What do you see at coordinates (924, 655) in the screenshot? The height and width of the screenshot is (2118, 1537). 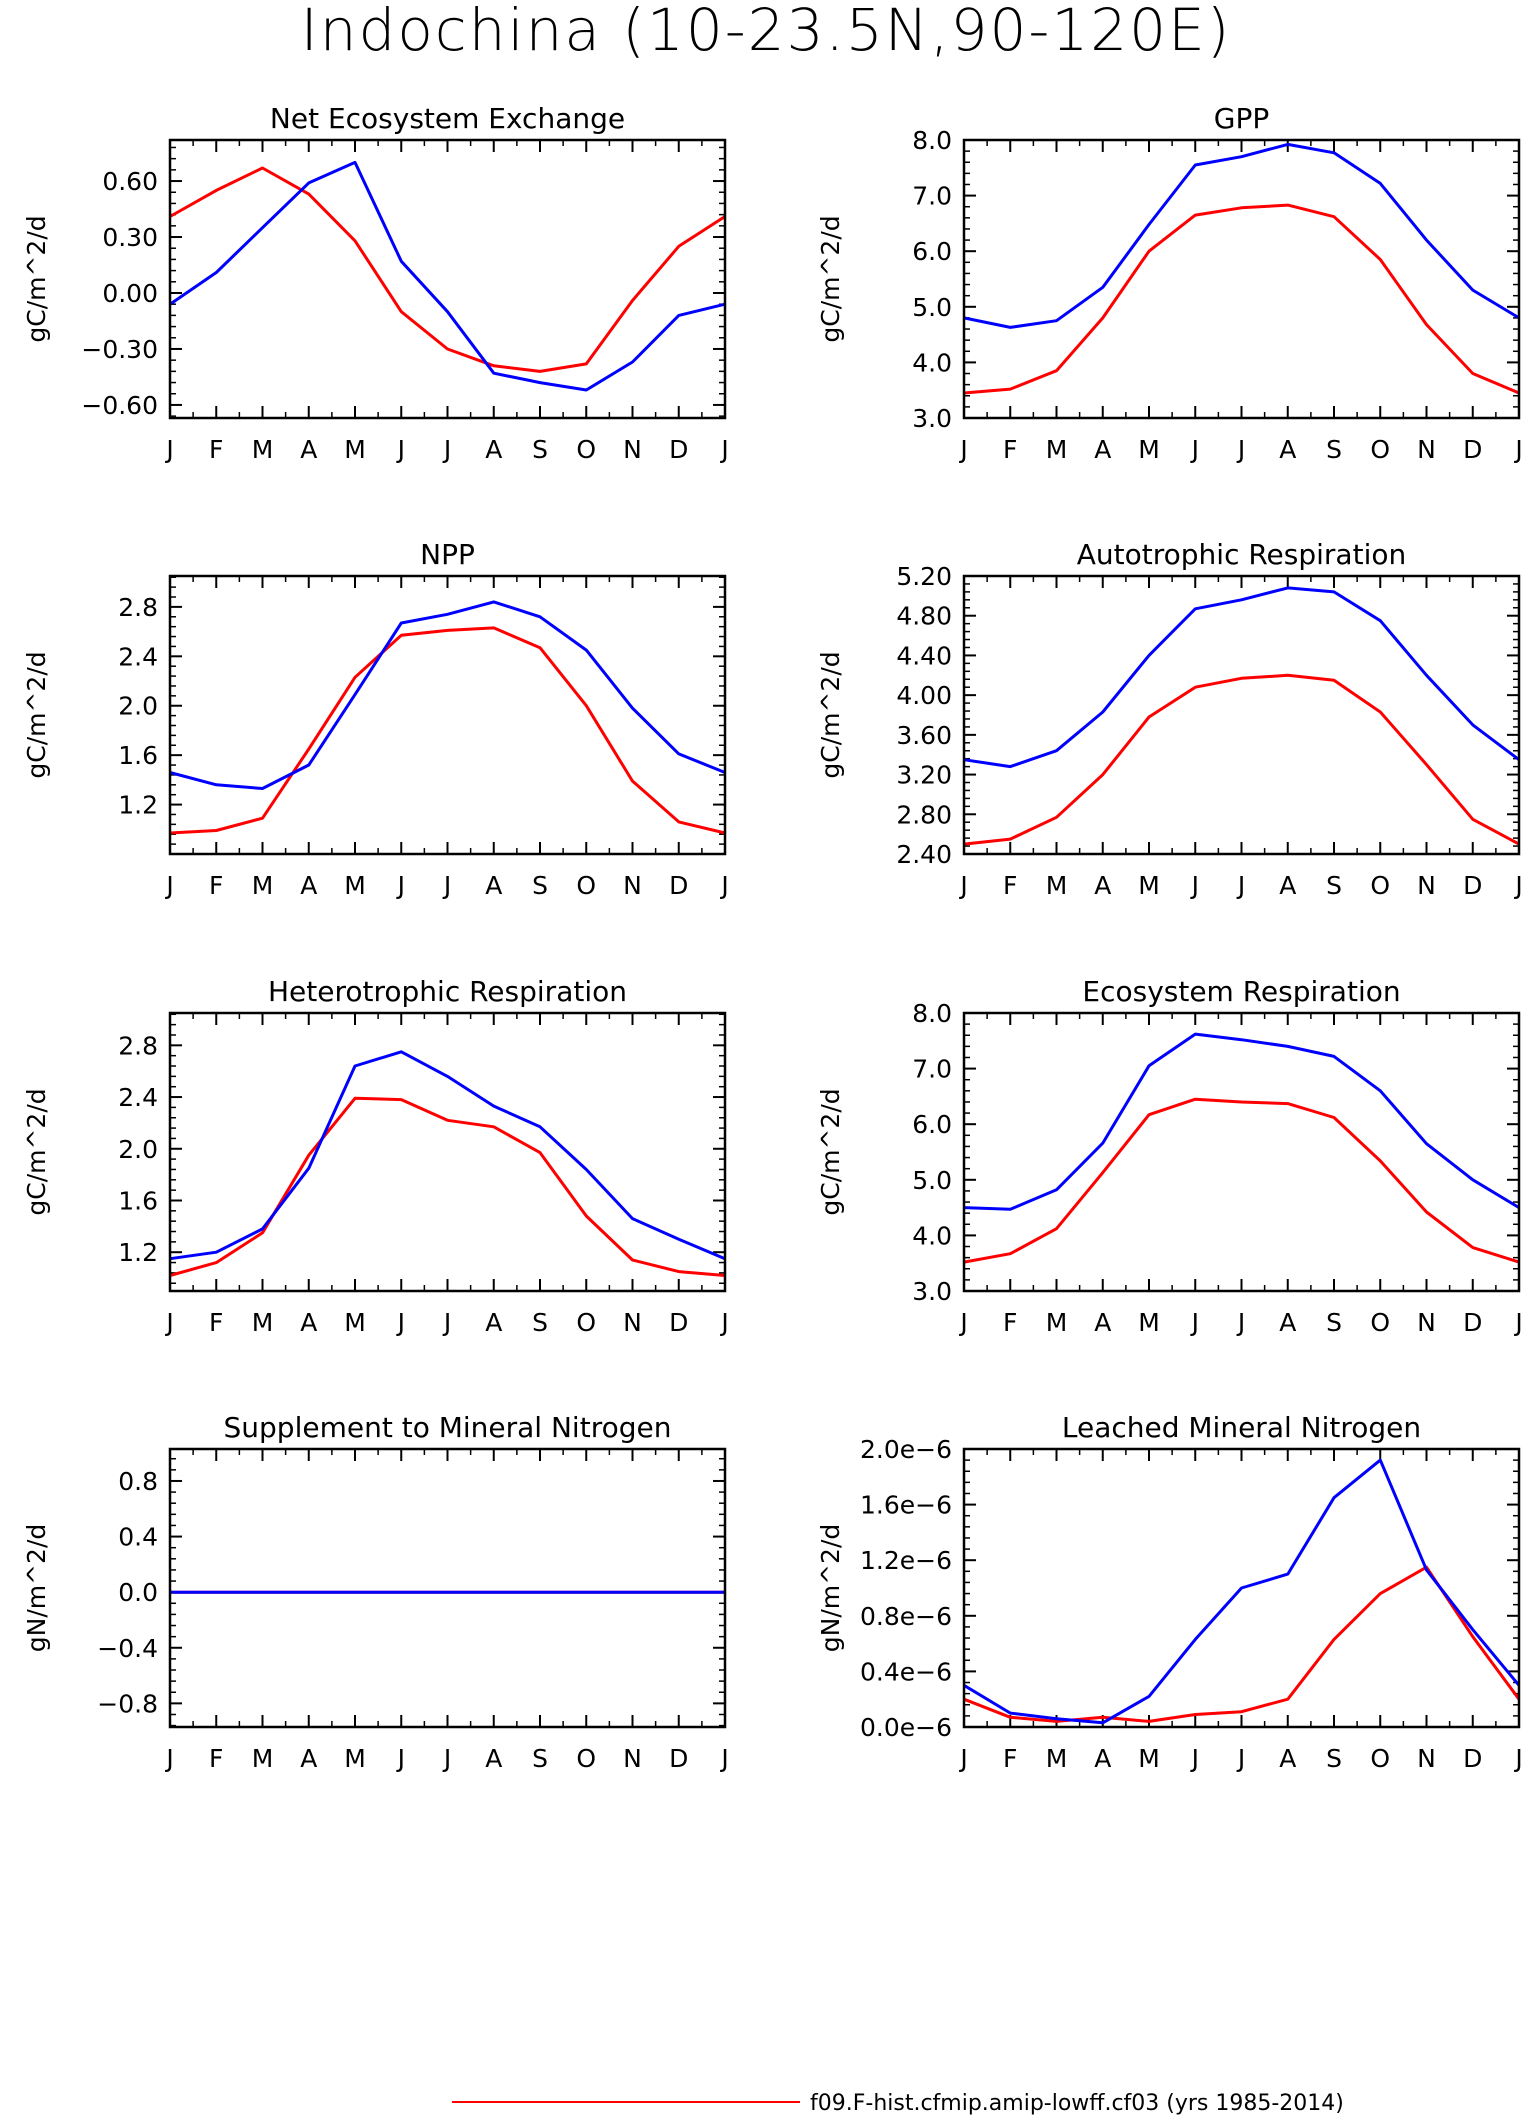 I see `y-tick-label: 4.40` at bounding box center [924, 655].